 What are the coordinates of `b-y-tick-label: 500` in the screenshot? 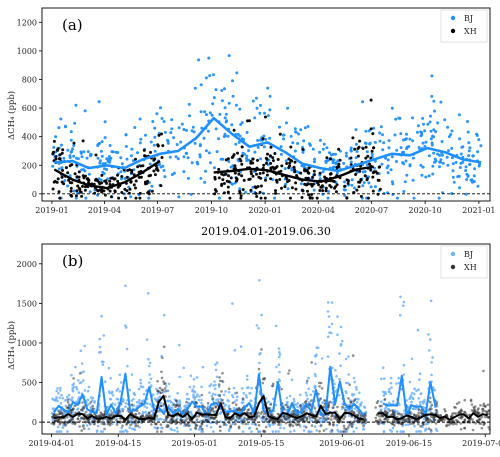 It's located at (29, 383).